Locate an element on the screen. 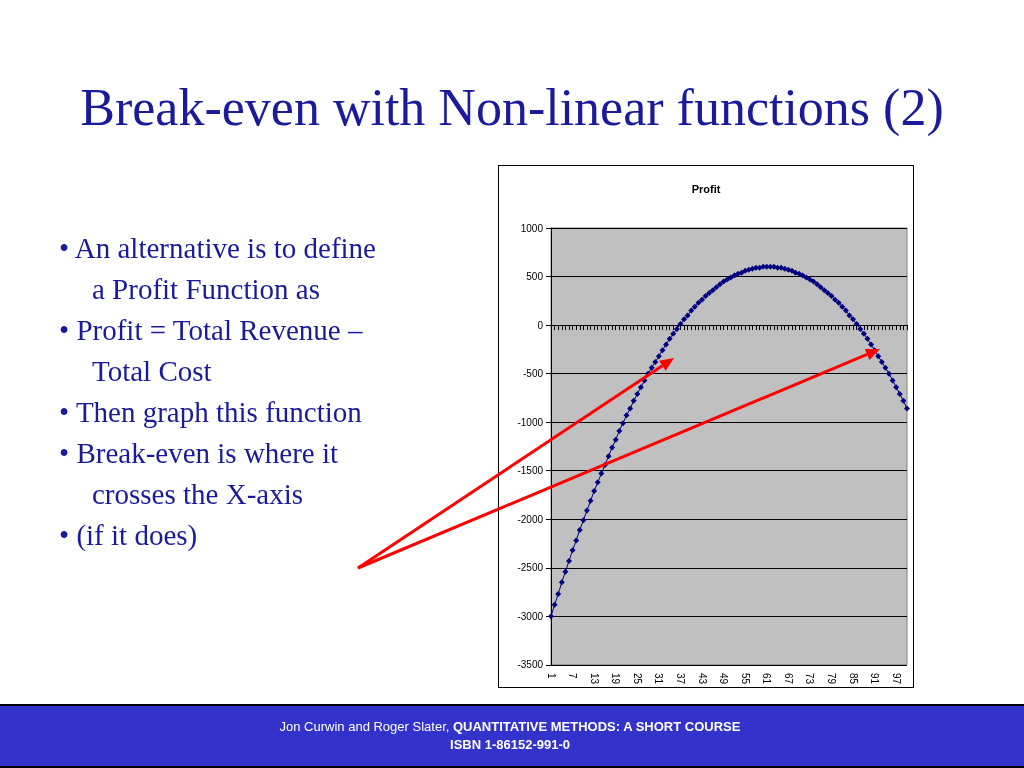  y-tick-label: 1000 is located at coordinates (532, 228).